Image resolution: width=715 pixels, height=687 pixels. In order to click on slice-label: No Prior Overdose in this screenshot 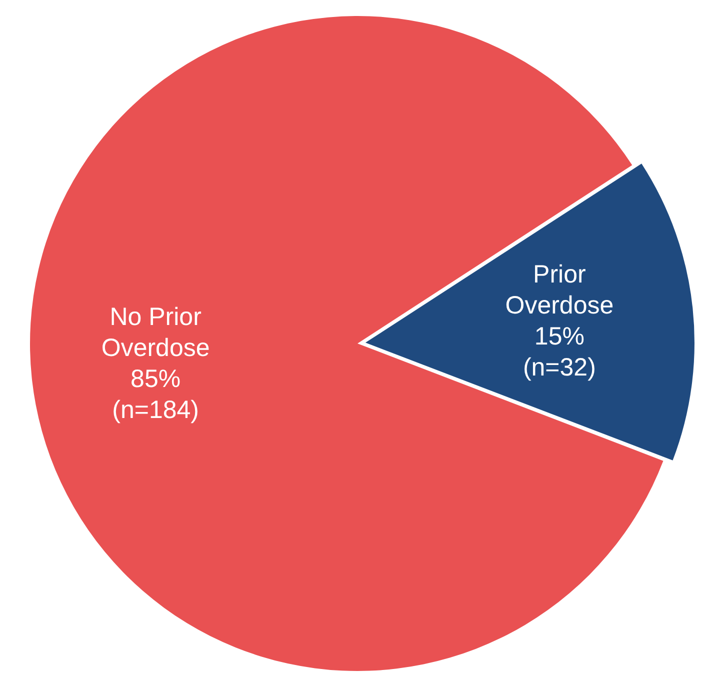, I will do `click(155, 332)`.